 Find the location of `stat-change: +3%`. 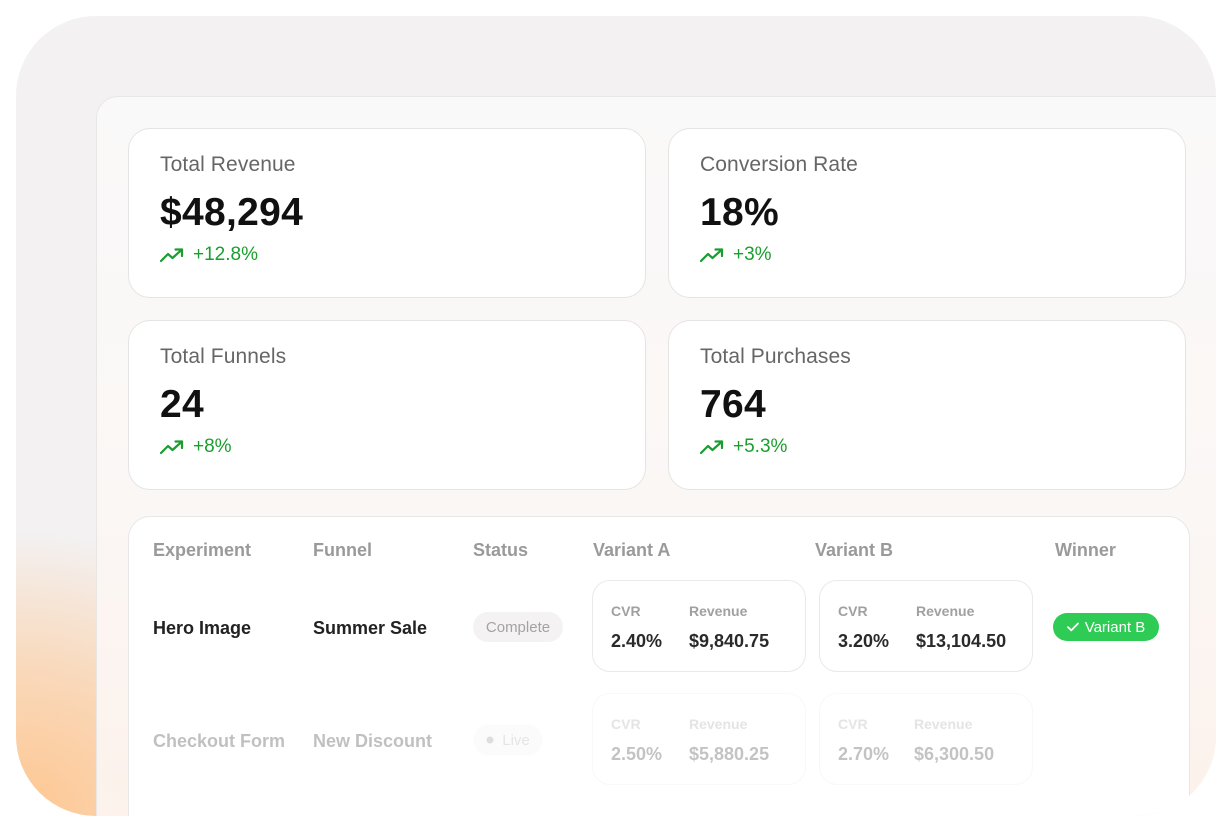

stat-change: +3% is located at coordinates (927, 255).